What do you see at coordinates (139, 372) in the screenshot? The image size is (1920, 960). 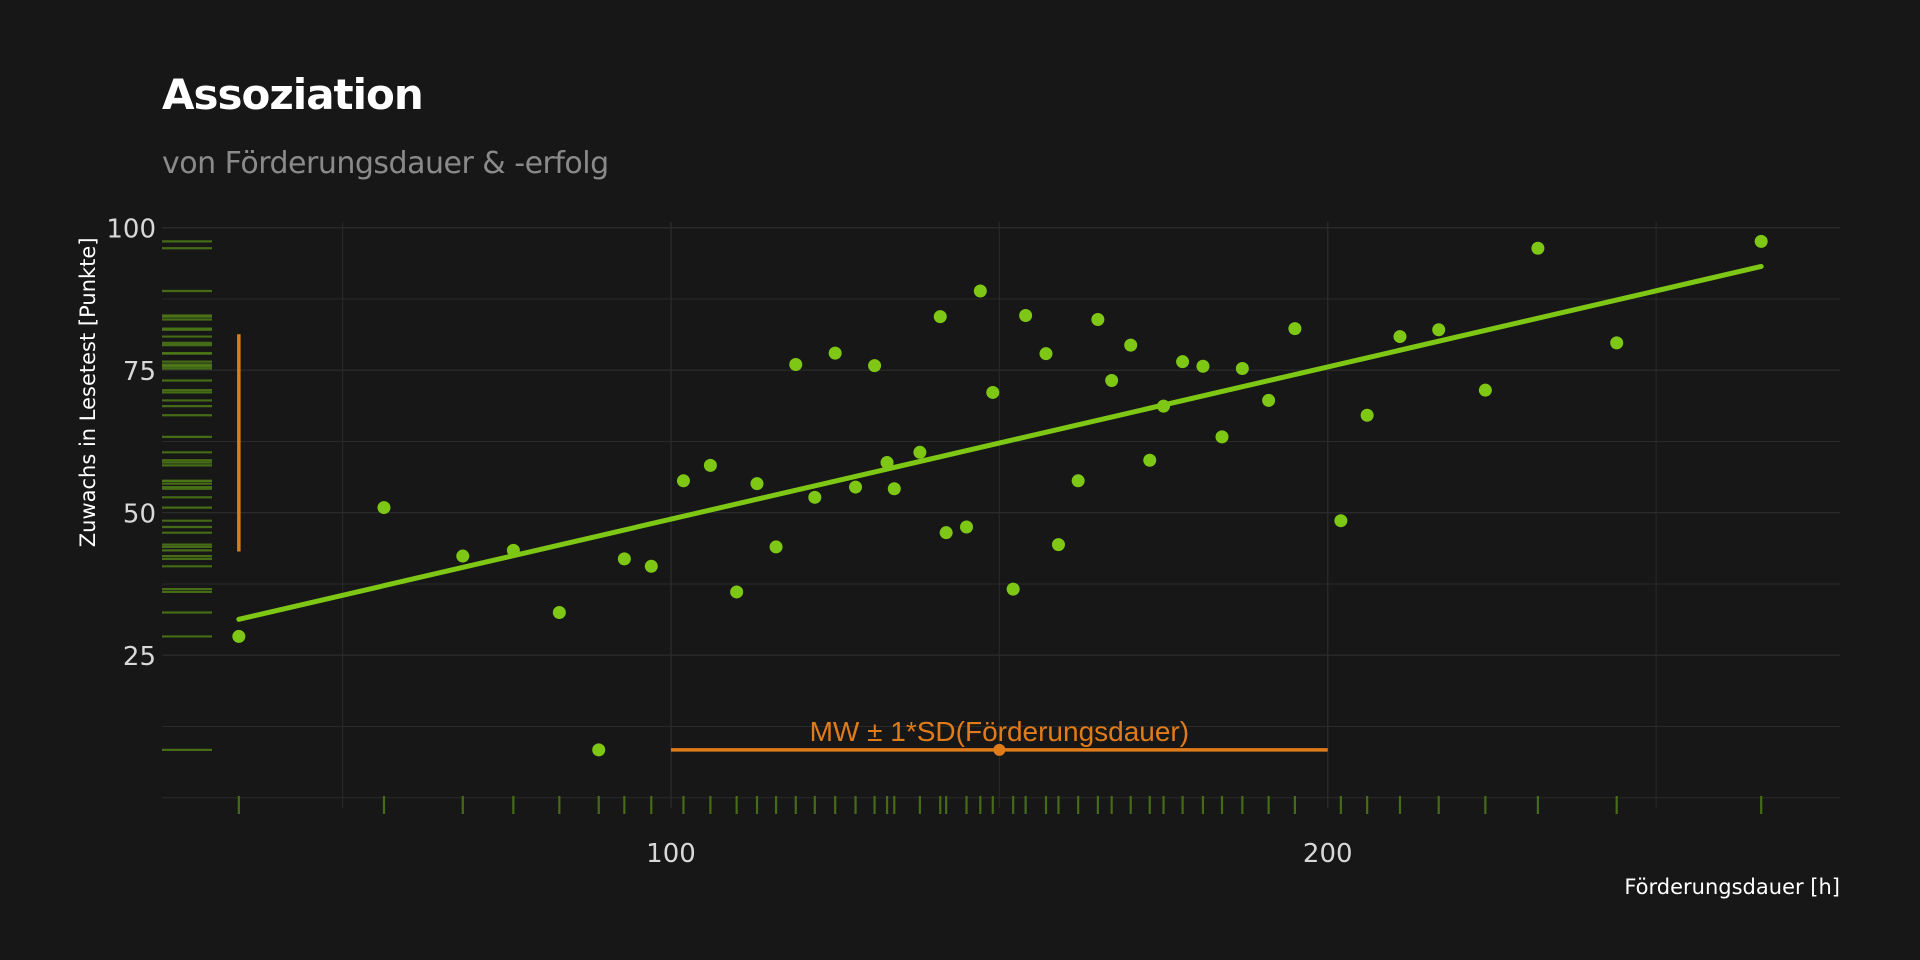 I see `y-tick-label: 75` at bounding box center [139, 372].